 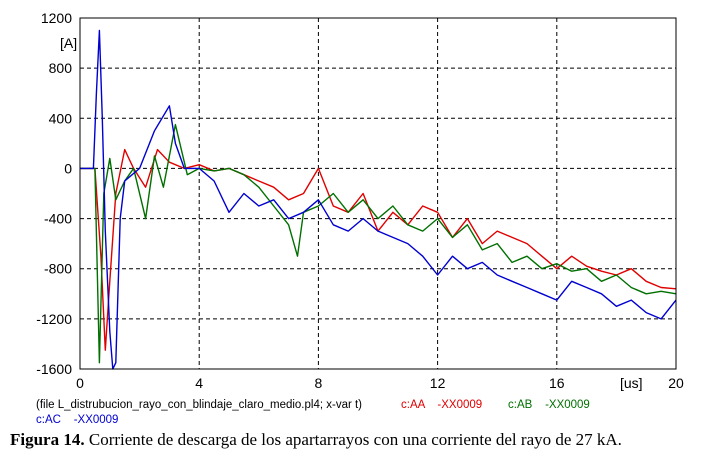 What do you see at coordinates (438, 383) in the screenshot?
I see `x-tick-label: 12` at bounding box center [438, 383].